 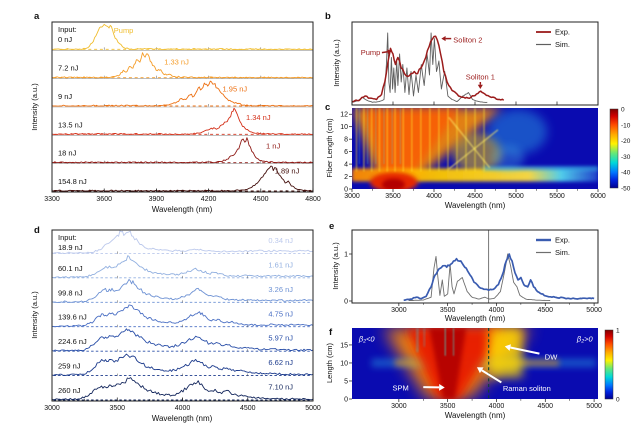 I want to click on annotation-pump: Pump, so click(x=371, y=52).